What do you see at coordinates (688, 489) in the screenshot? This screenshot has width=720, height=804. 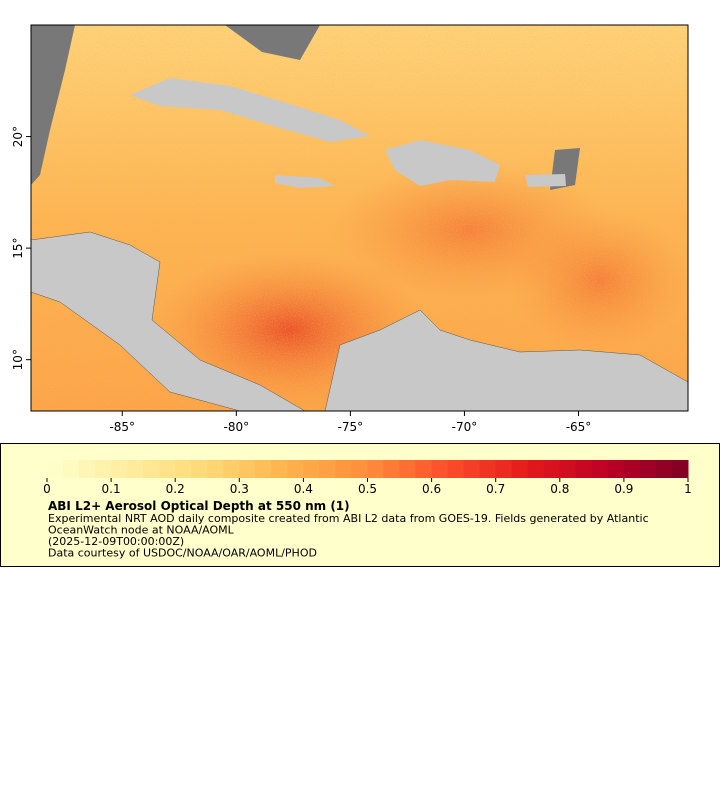 I see `colorbar-tick-label: 1` at bounding box center [688, 489].